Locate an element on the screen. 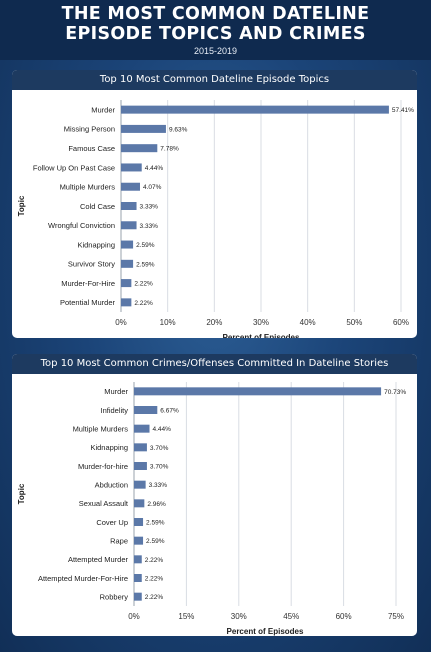  category-label: Cold Case is located at coordinates (97, 206).